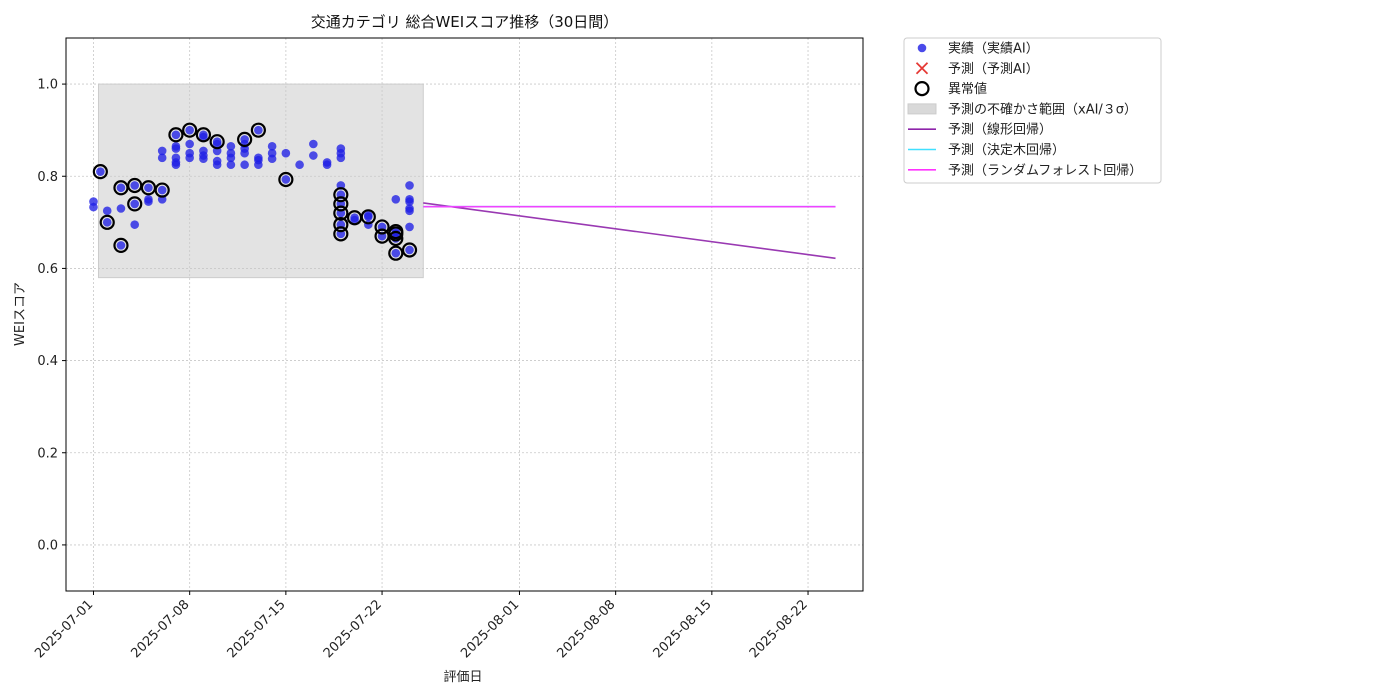 This screenshot has width=1400, height=700. Describe the element at coordinates (160, 629) in the screenshot. I see `x-tick-label: 2025-07-08` at that location.